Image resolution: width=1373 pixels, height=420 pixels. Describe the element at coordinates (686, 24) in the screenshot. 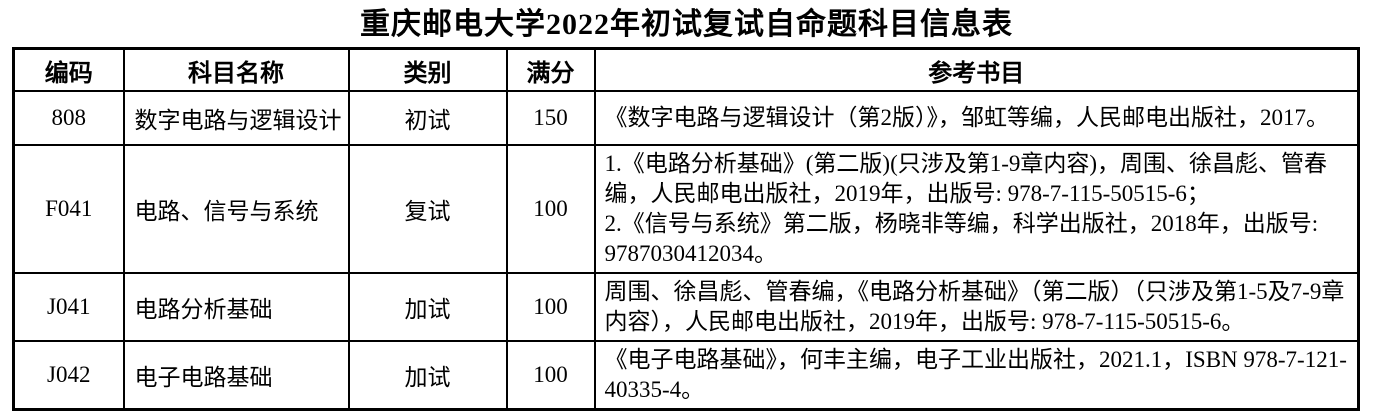

I see `page-title: 重庆邮电大学2022年初试复试自命题科目信息表` at that location.